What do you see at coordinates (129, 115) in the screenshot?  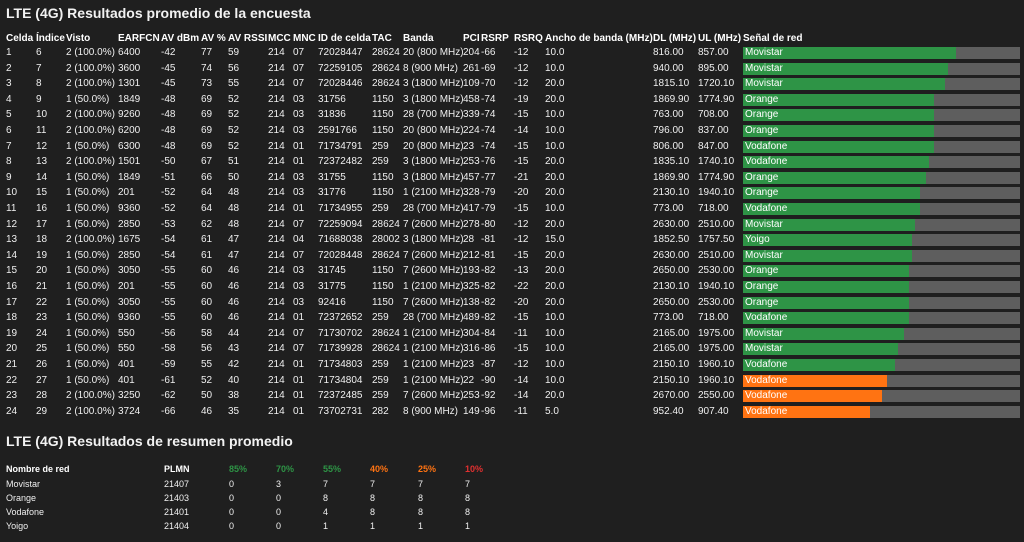 I see `cell-earfcn: 9260` at bounding box center [129, 115].